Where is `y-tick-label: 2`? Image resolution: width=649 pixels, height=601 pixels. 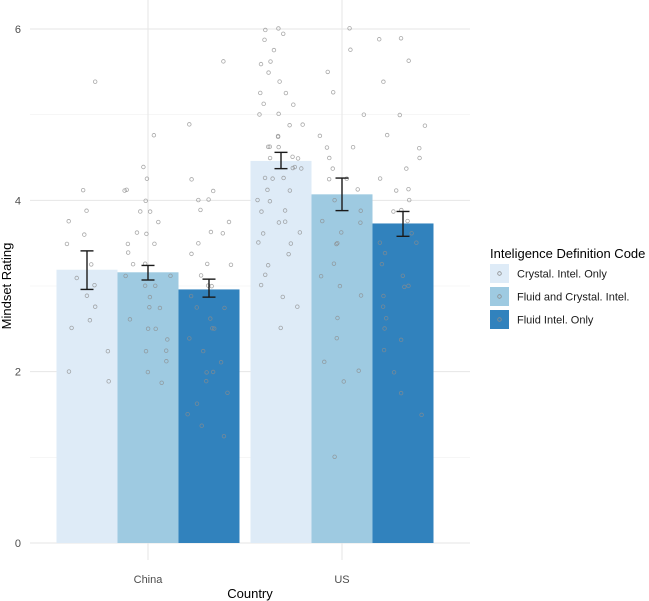
y-tick-label: 2 is located at coordinates (18, 373).